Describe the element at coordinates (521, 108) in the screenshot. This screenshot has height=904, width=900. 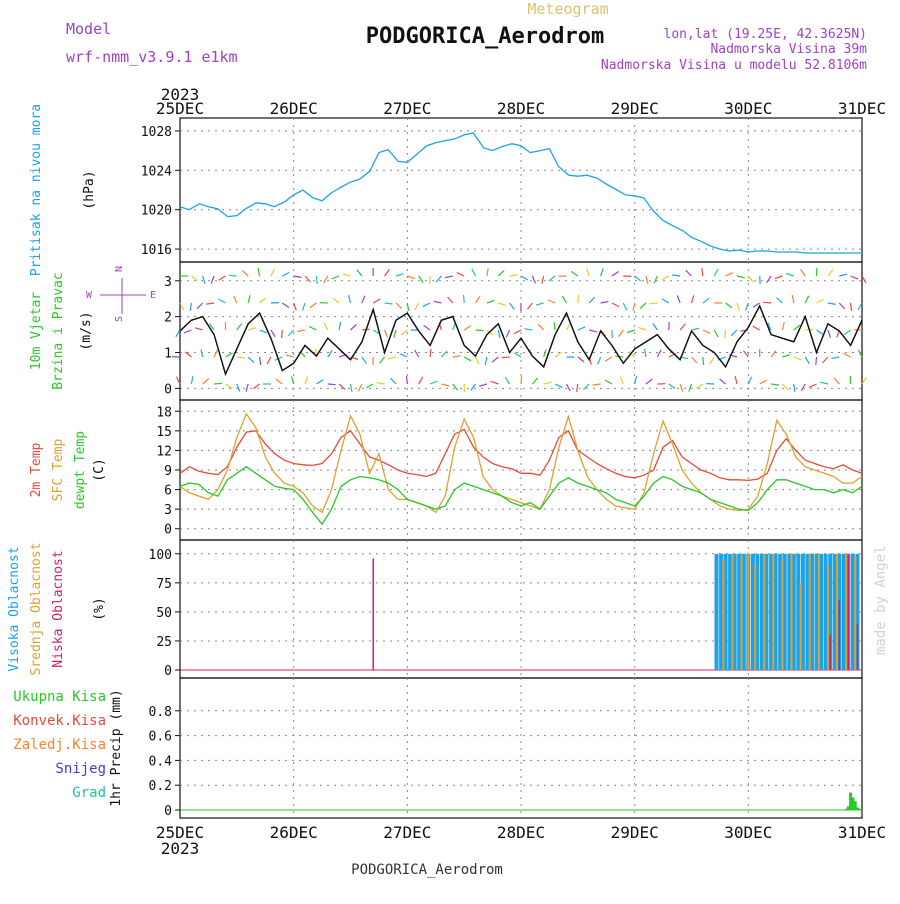
I see `top-date-label: 28DEC` at that location.